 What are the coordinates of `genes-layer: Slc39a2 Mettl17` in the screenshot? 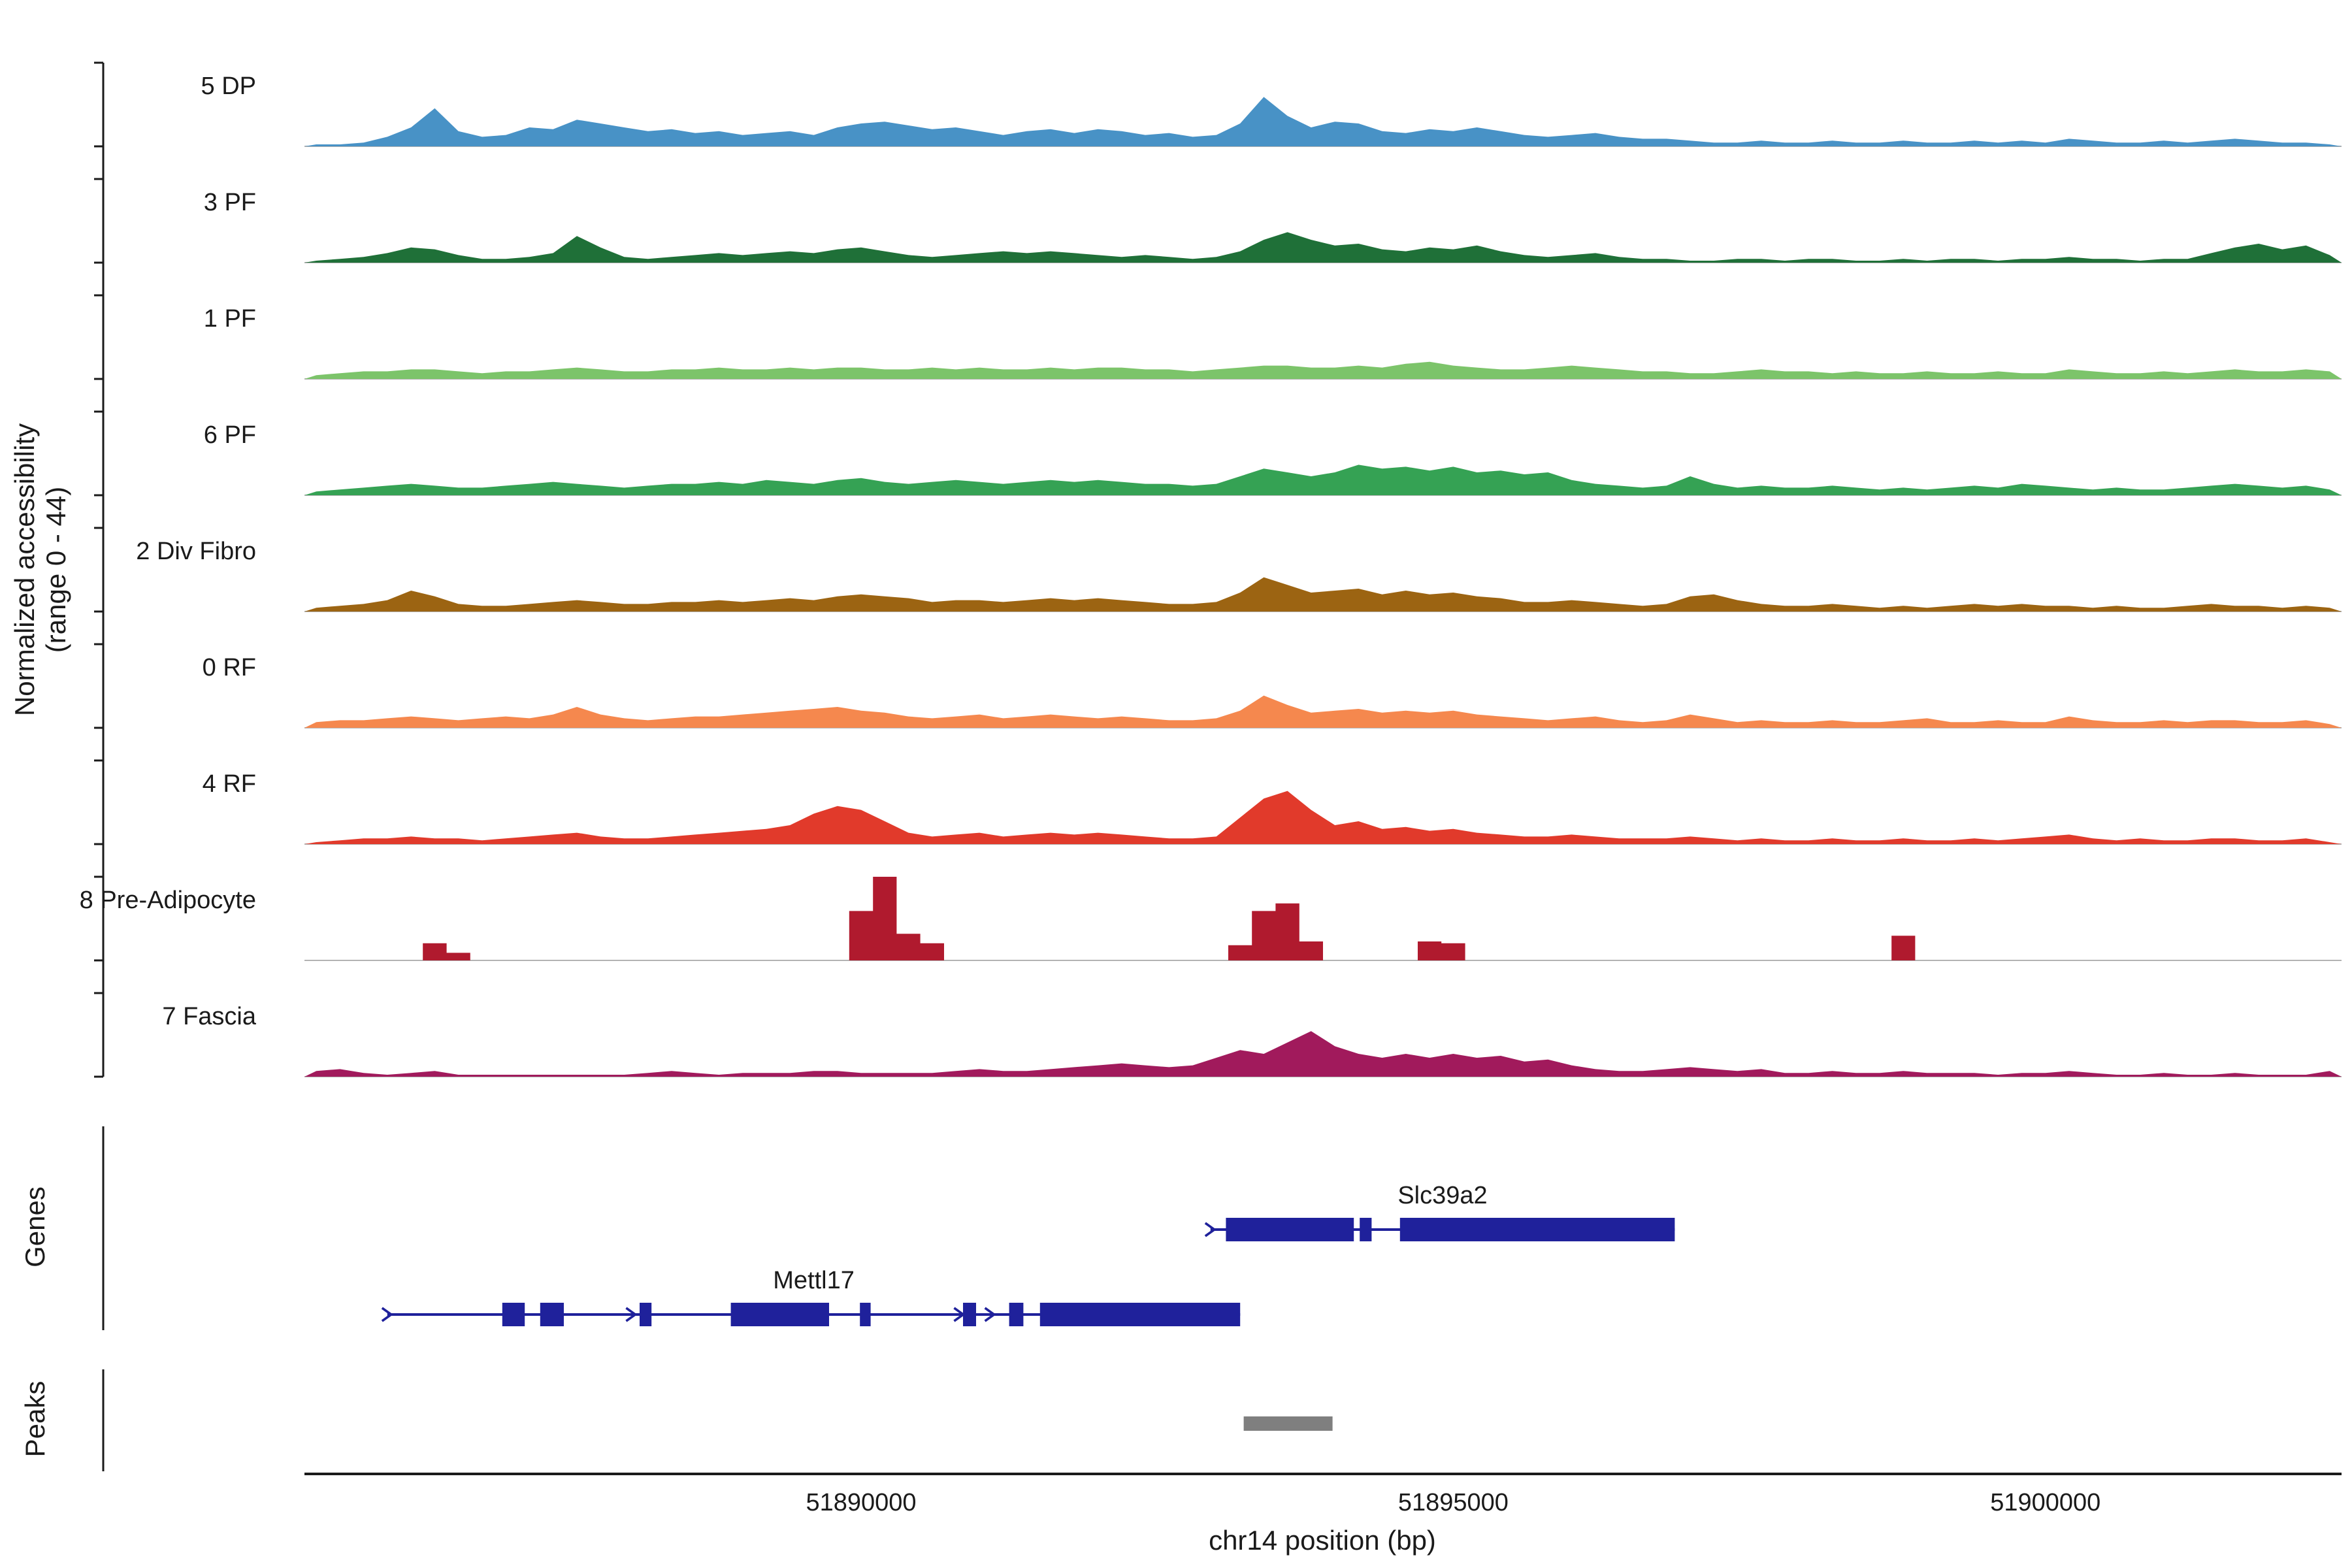 It's located at (1028, 1254).